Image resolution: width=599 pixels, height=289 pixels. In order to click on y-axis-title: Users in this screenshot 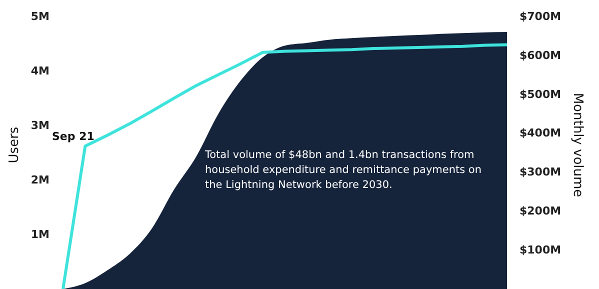, I will do `click(14, 145)`.